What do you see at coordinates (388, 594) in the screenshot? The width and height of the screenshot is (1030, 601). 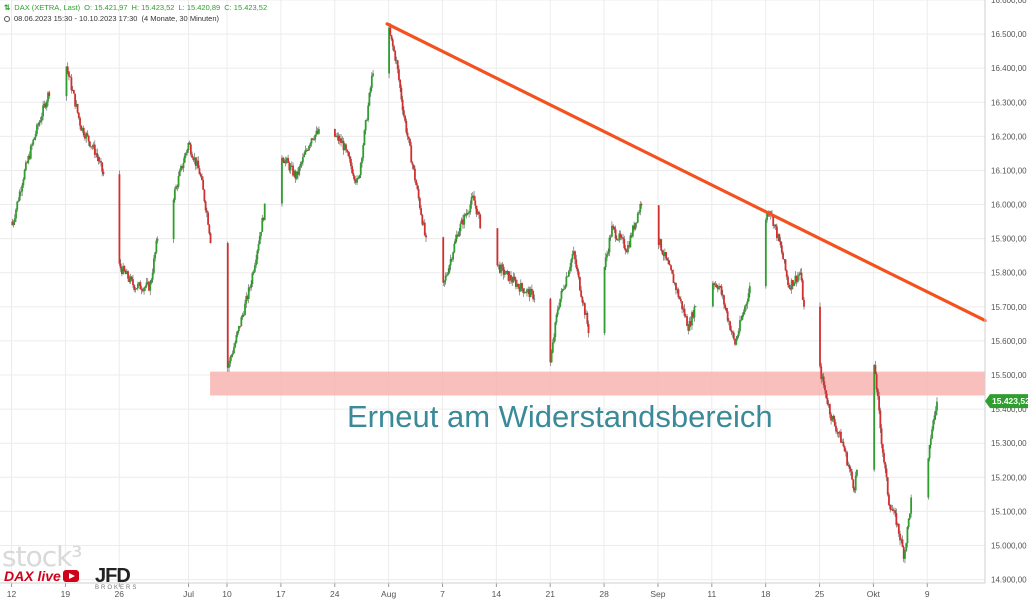 I see `time-tick-label: Aug` at bounding box center [388, 594].